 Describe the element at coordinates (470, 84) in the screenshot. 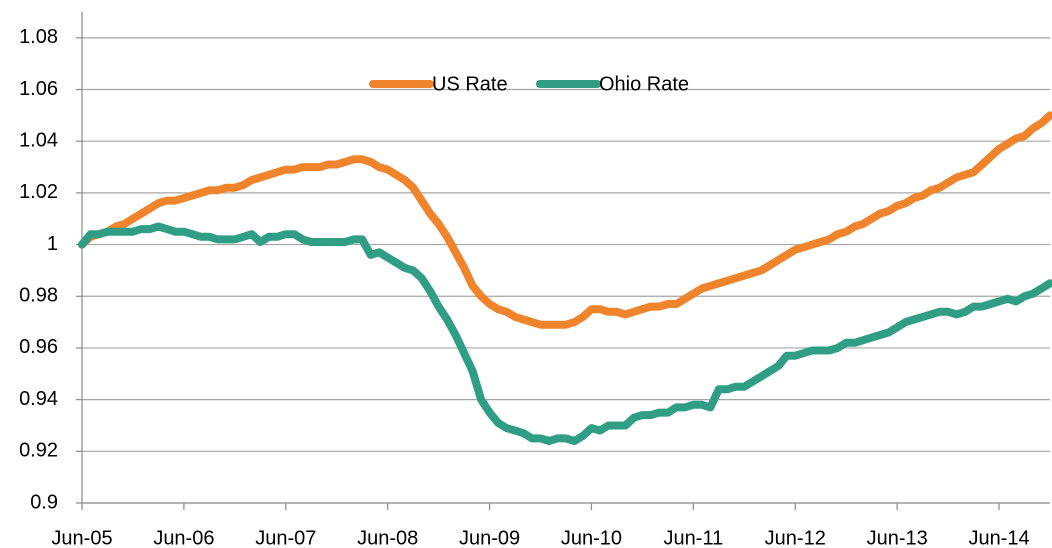

I see `legend-label: US Rate` at that location.